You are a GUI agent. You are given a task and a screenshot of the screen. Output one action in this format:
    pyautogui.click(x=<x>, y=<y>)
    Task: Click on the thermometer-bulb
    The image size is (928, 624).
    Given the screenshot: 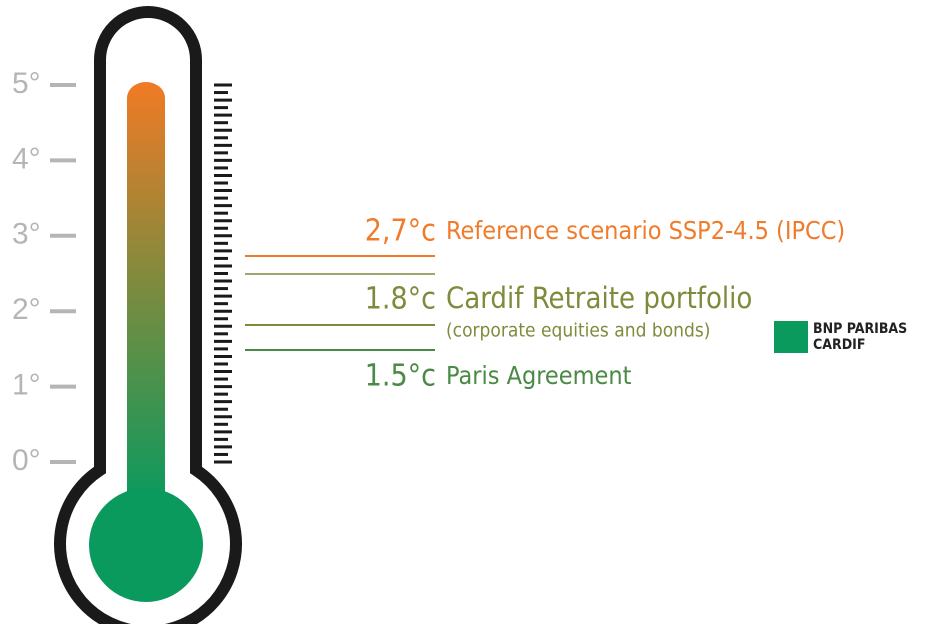 What is the action you would take?
    pyautogui.click(x=146, y=545)
    